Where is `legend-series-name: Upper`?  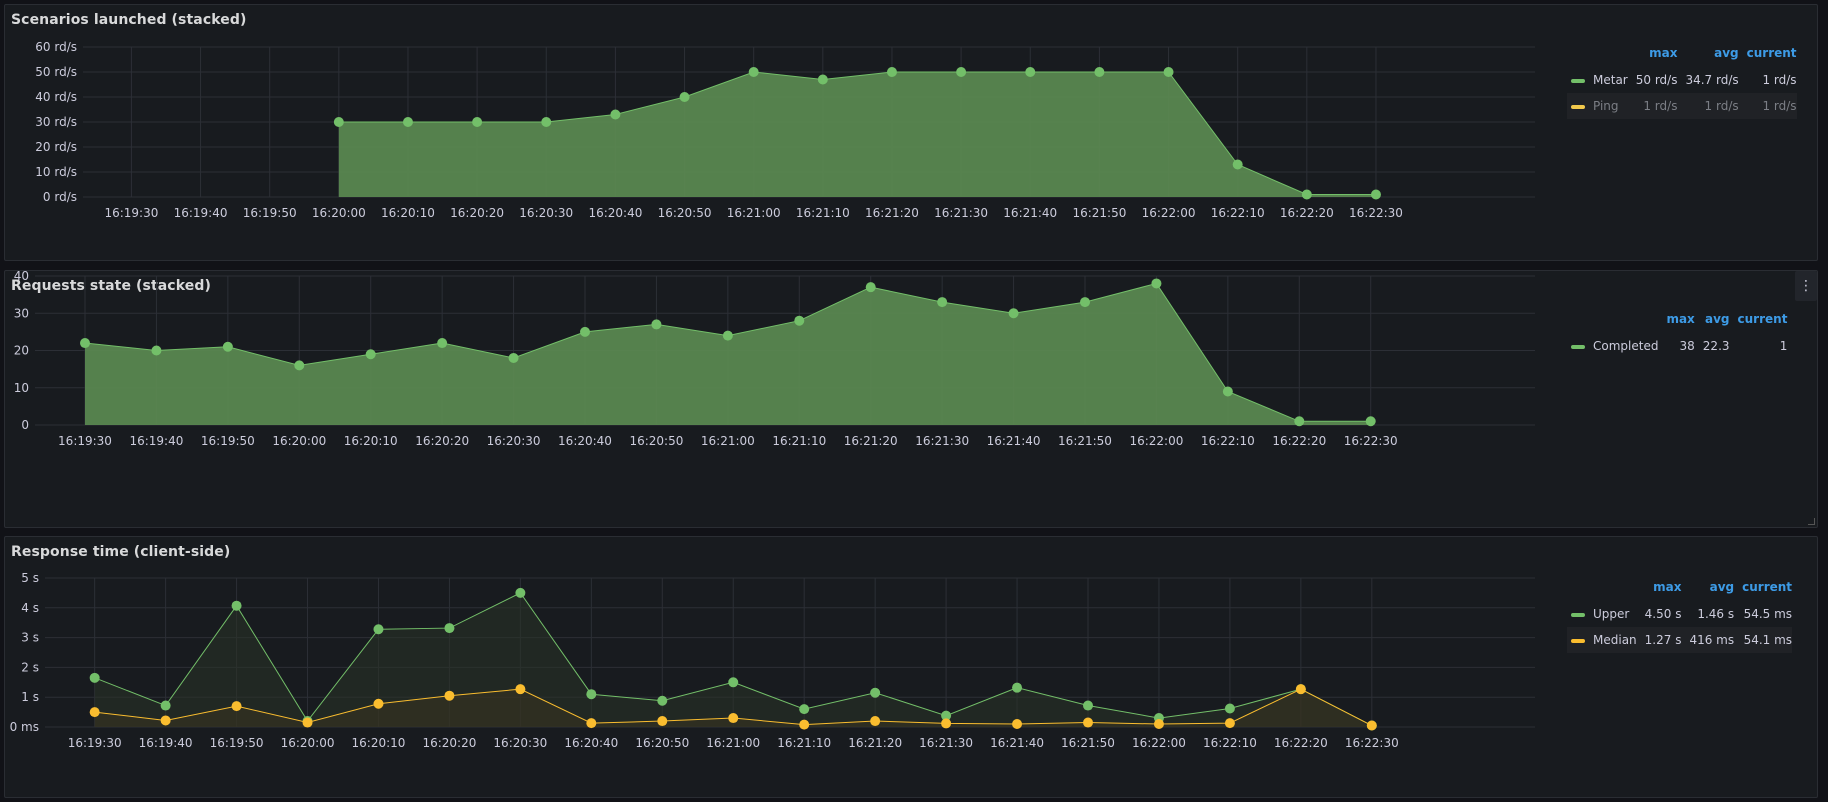 legend-series-name: Upper is located at coordinates (1611, 614).